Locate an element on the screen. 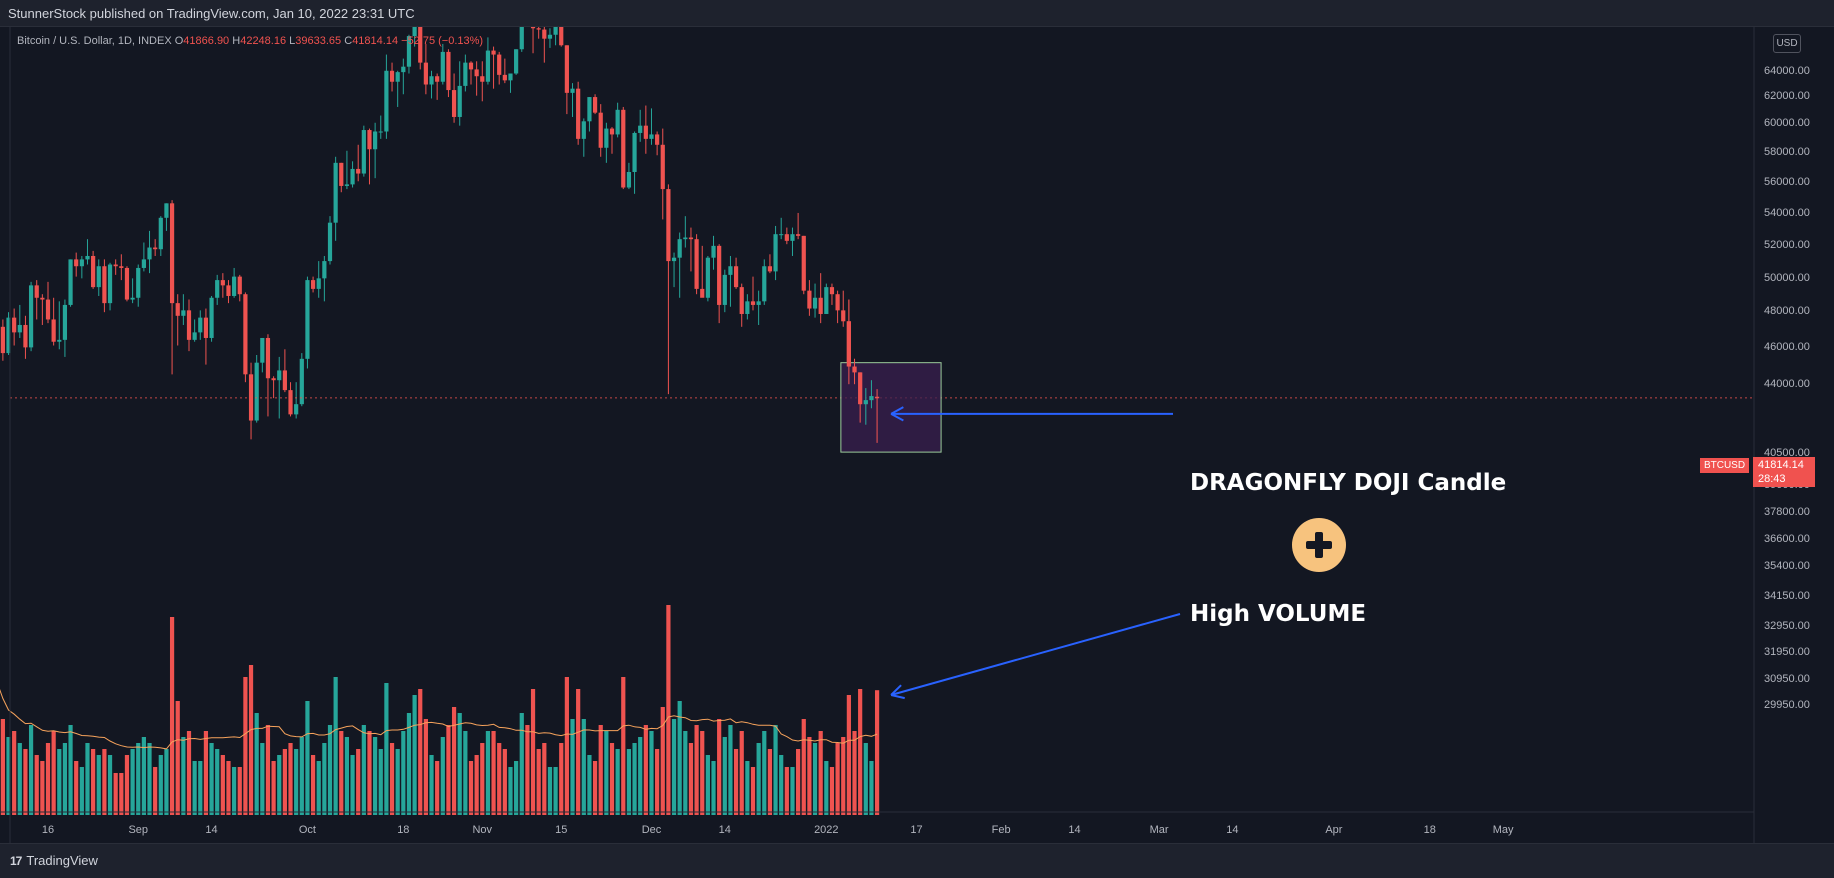  legend-open: 41866.90 is located at coordinates (206, 41).